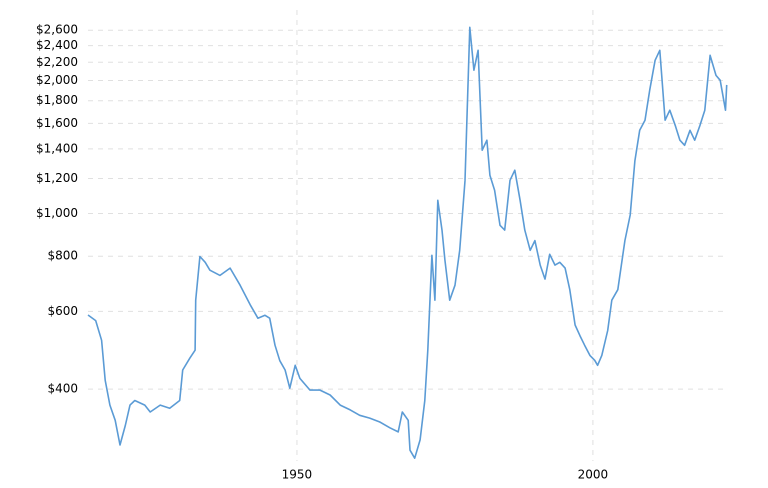  I want to click on y-tick-label: $800, so click(62, 256).